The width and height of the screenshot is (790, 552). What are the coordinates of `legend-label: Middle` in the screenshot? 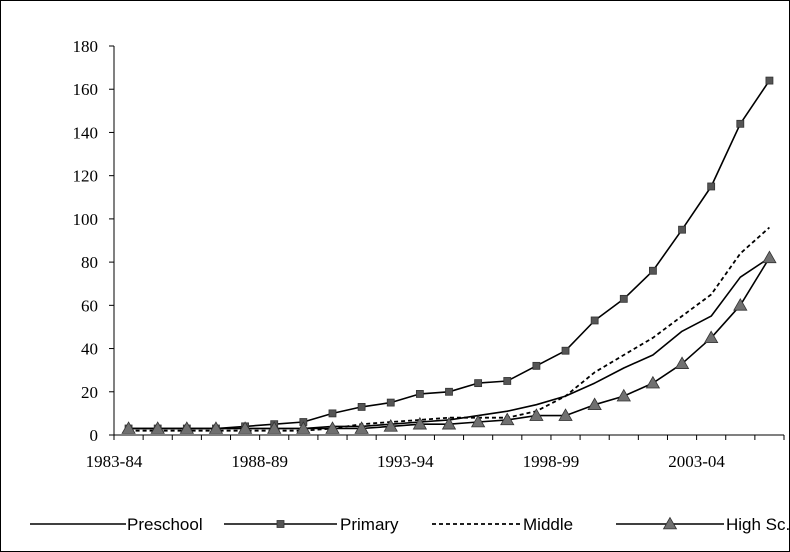 It's located at (548, 524).